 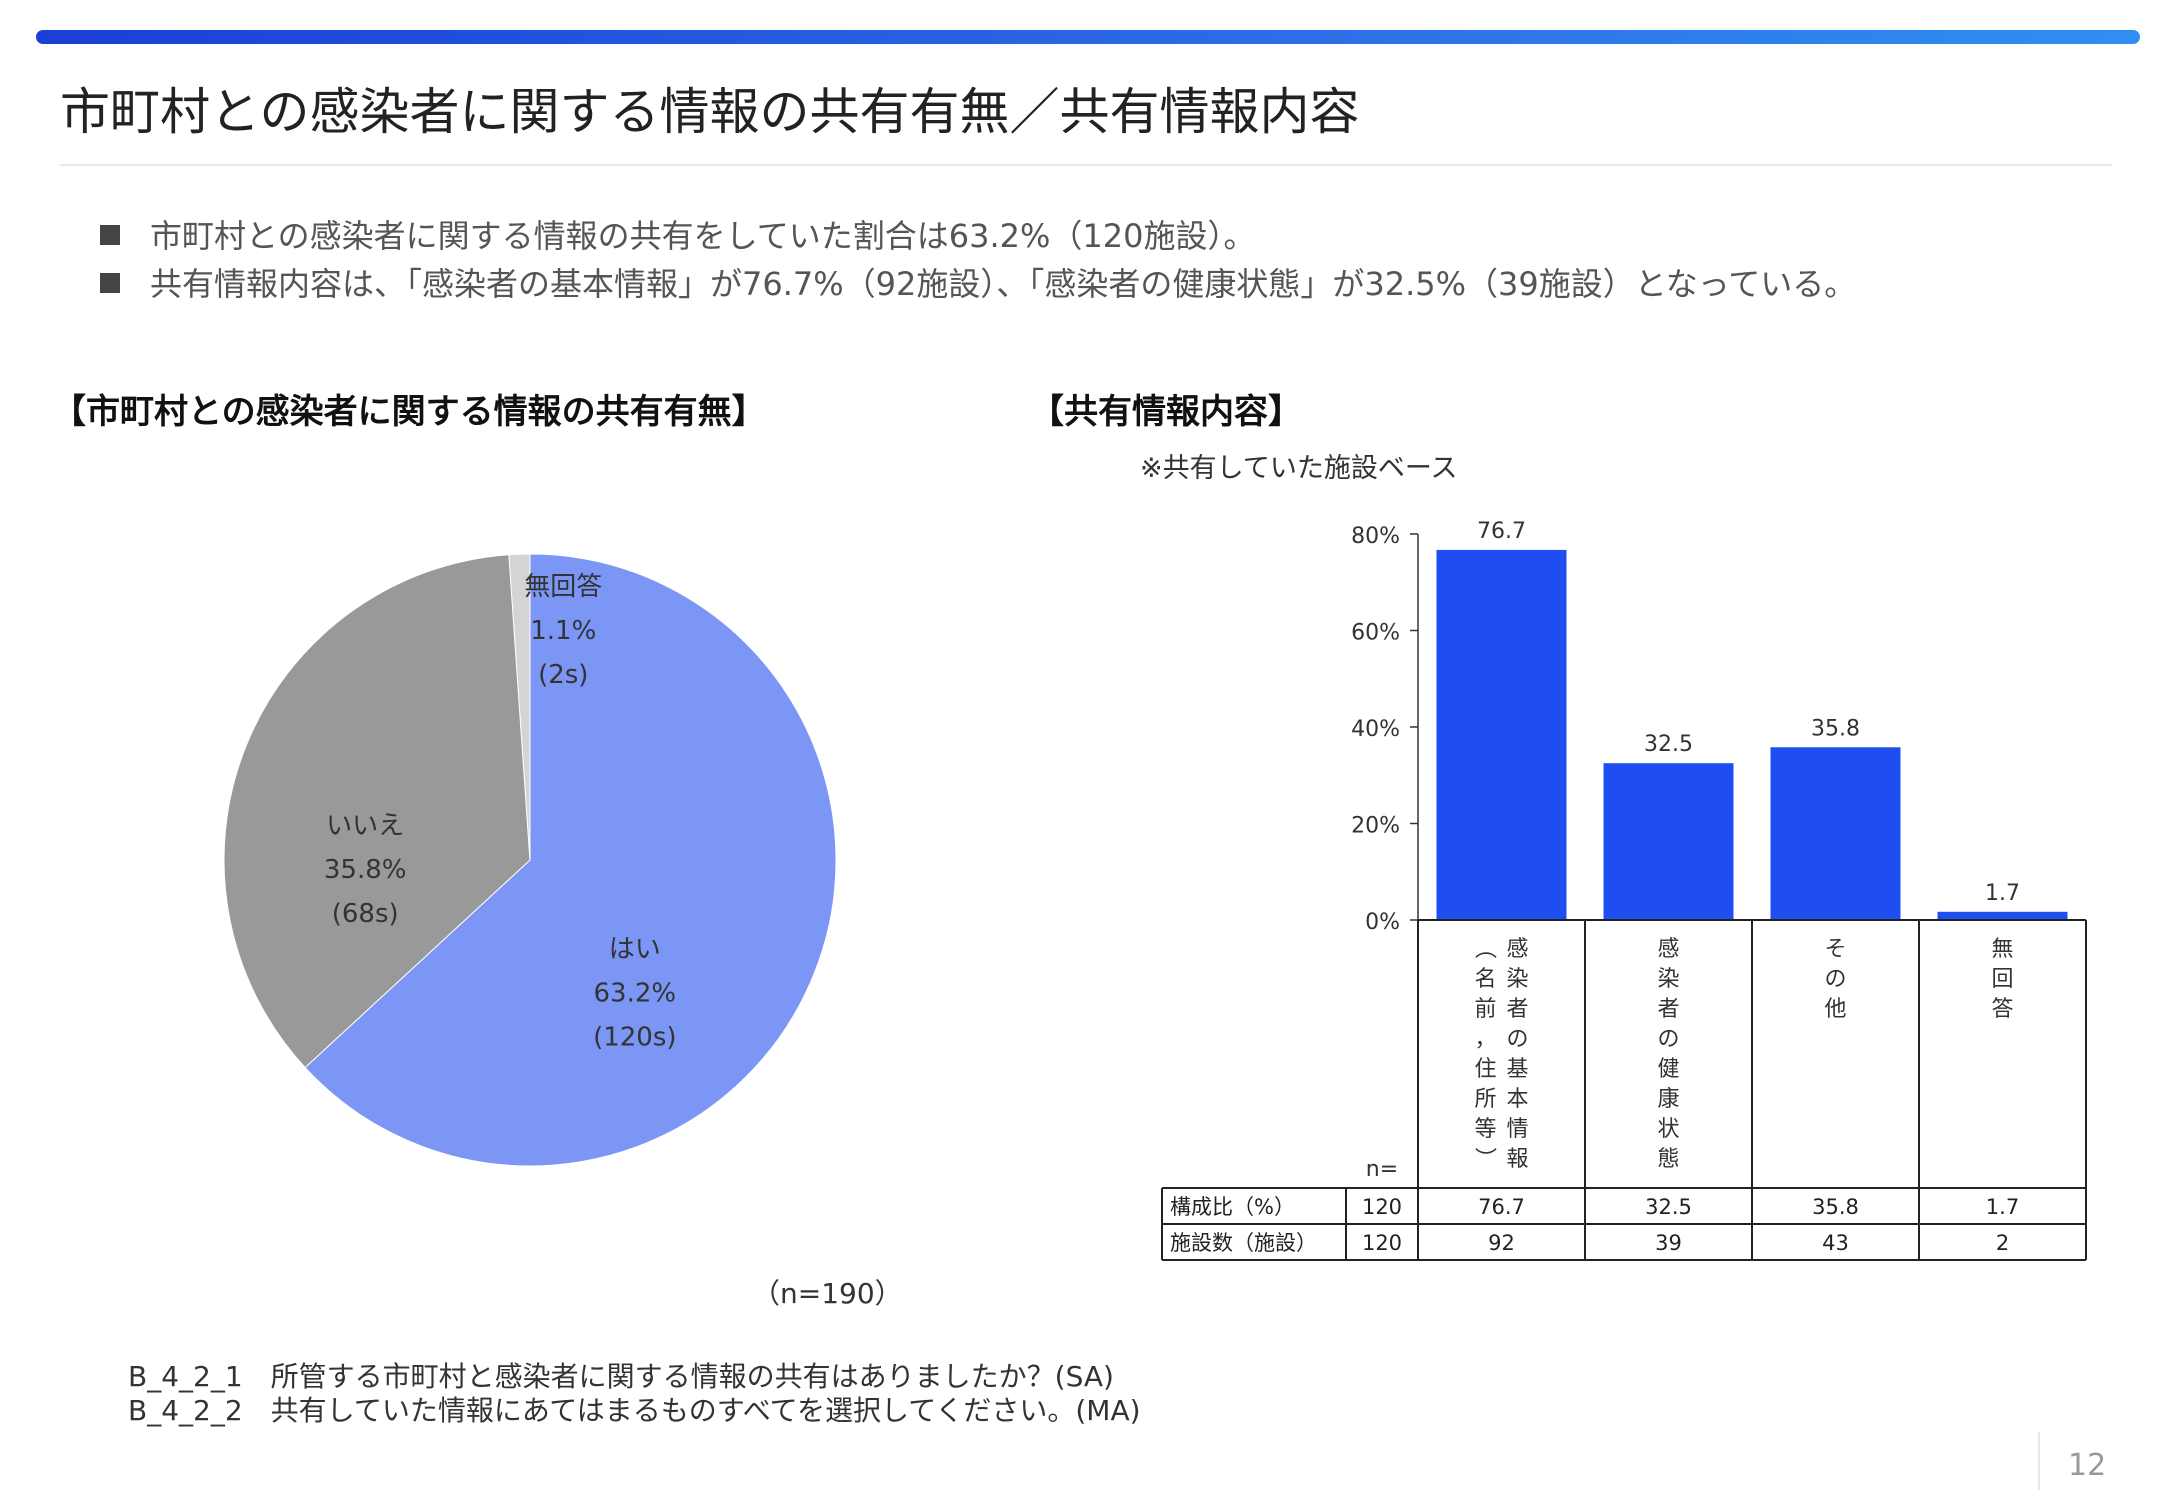 What do you see at coordinates (1485, 1069) in the screenshot?
I see `category-label-char: 住` at bounding box center [1485, 1069].